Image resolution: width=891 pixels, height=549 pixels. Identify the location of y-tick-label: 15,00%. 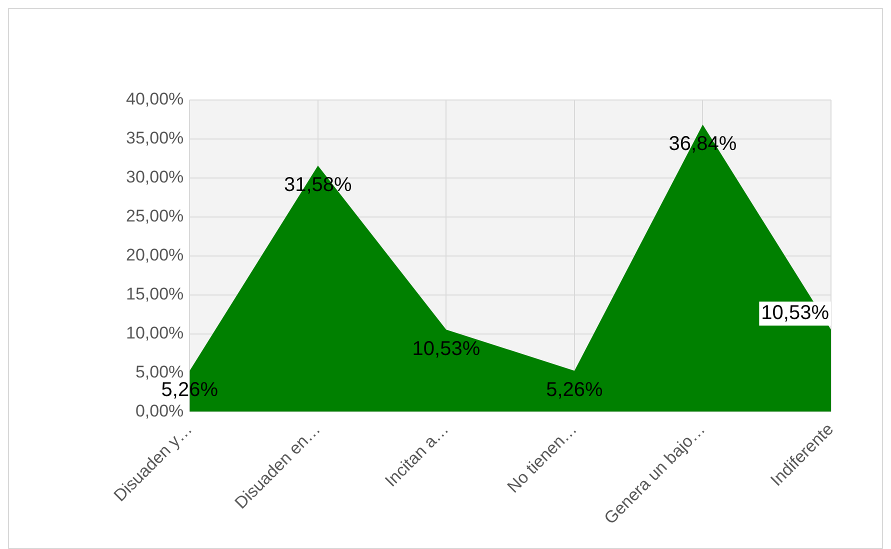
(155, 294).